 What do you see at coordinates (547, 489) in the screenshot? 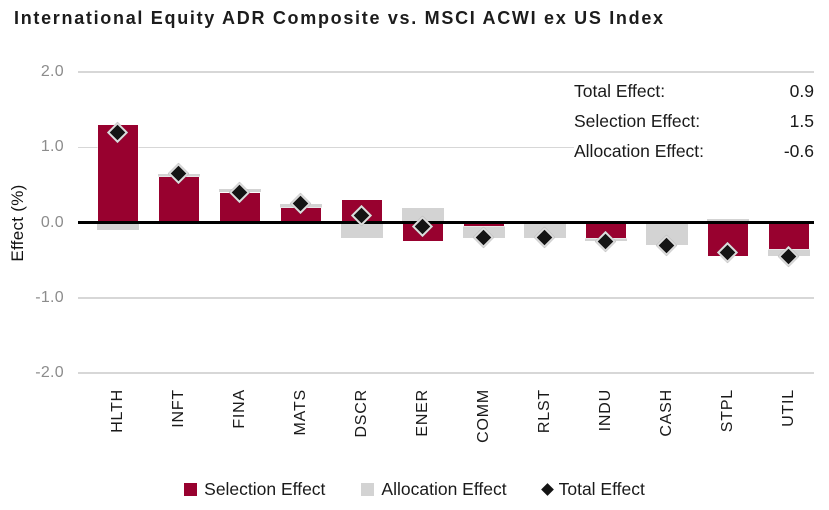
I see `total-effect-diamond-icon` at bounding box center [547, 489].